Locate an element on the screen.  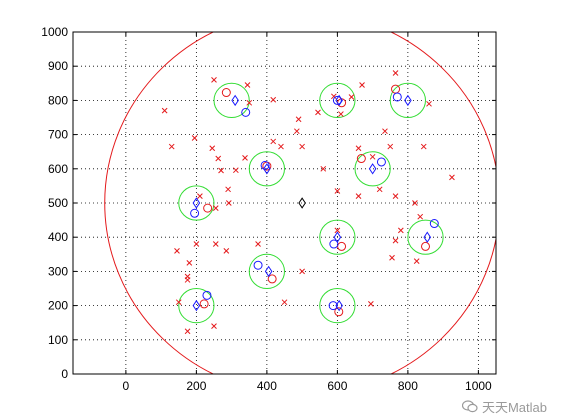
y-tick-label: 700 is located at coordinates (58, 135).